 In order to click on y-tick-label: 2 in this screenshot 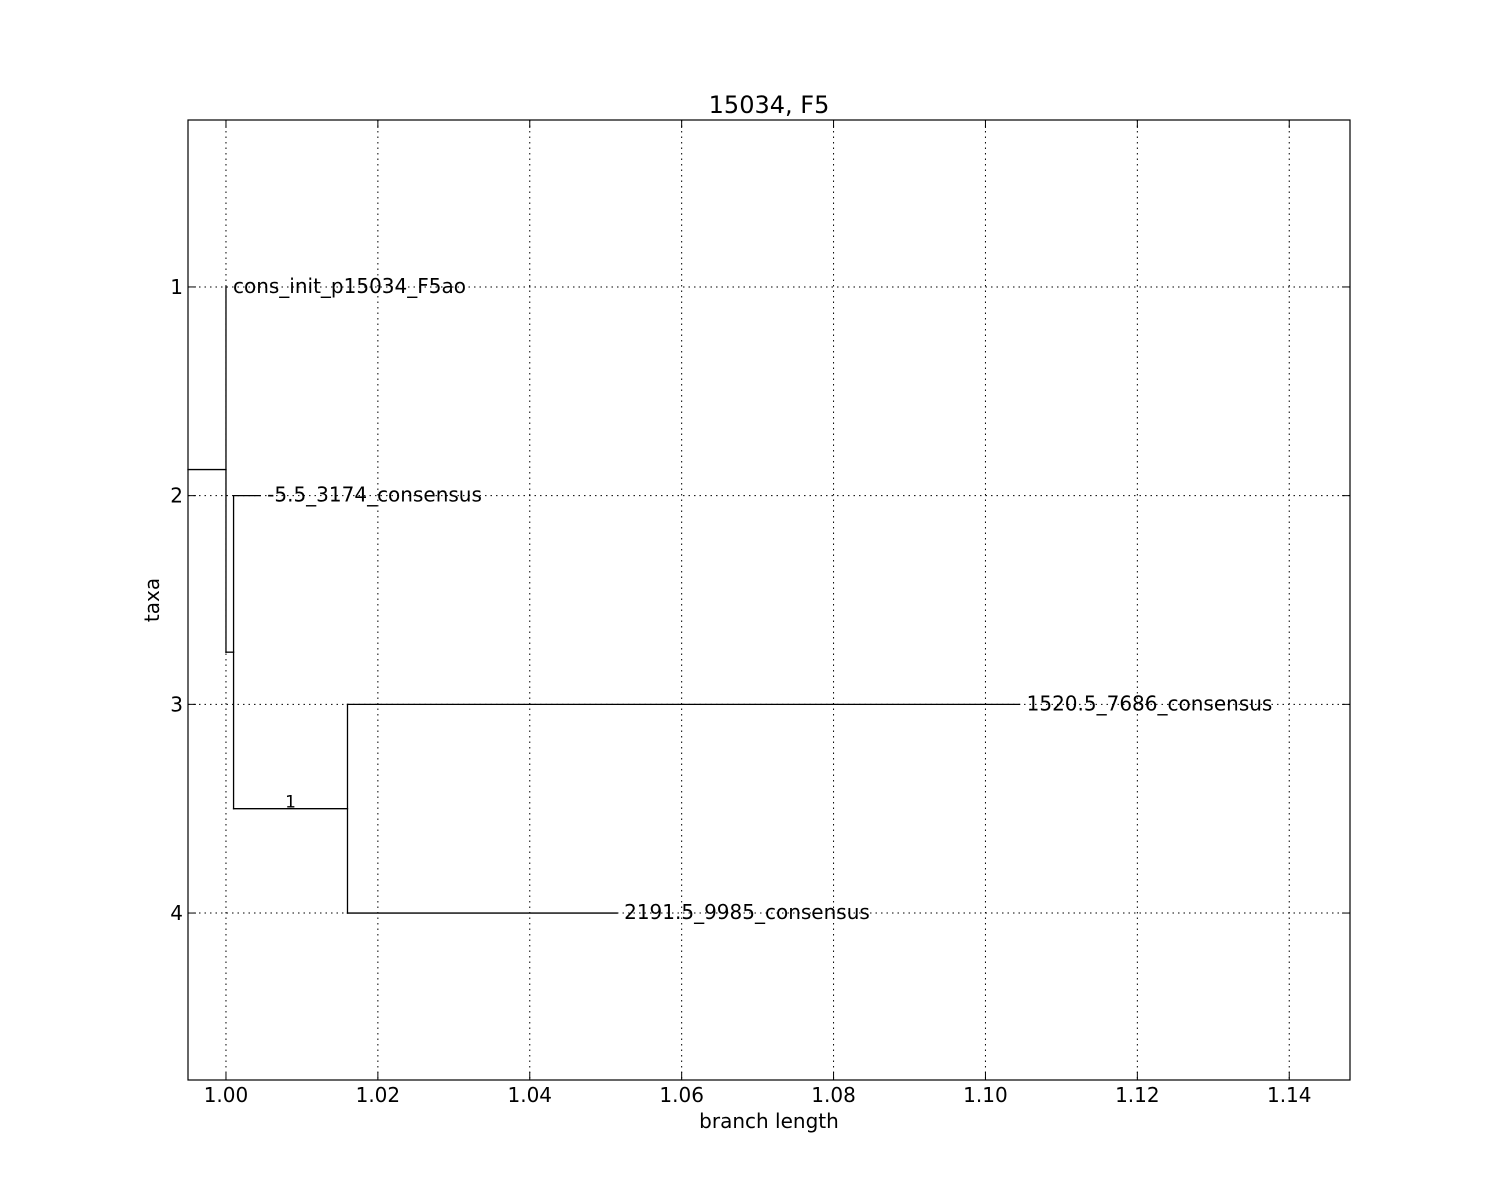, I will do `click(176, 496)`.